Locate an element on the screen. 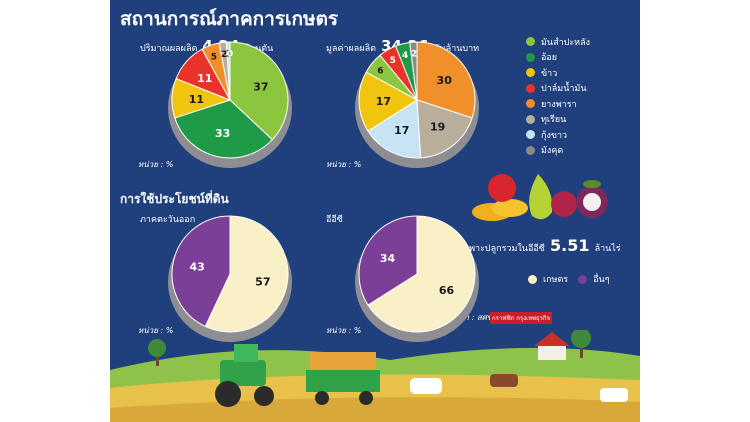  legend-item: กุ้งขาว is located at coordinates (558, 135).